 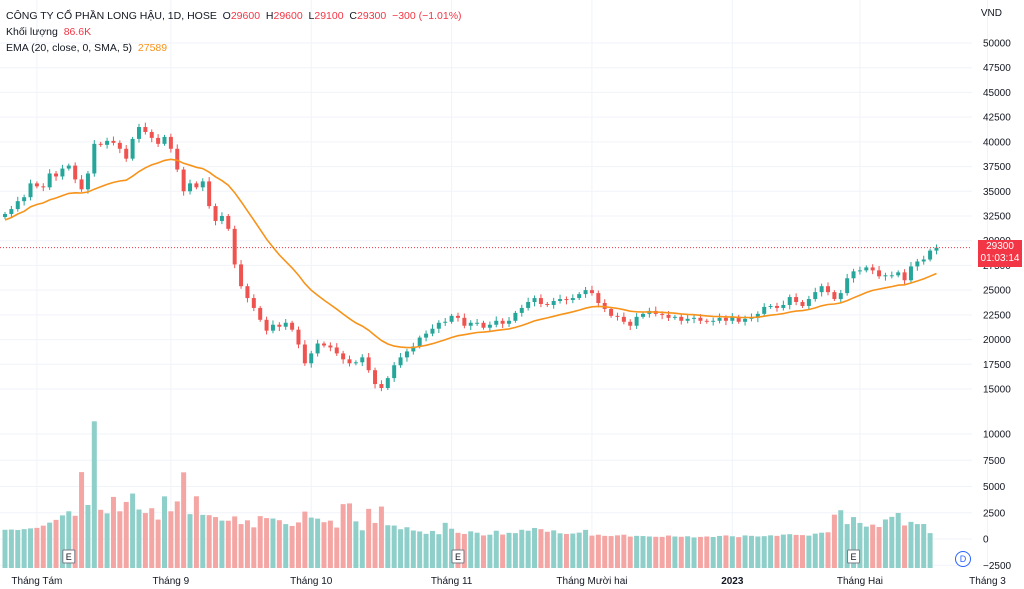 What do you see at coordinates (69, 48) in the screenshot?
I see `ema-label: EMA (20, close, 0, SMA, 5)` at bounding box center [69, 48].